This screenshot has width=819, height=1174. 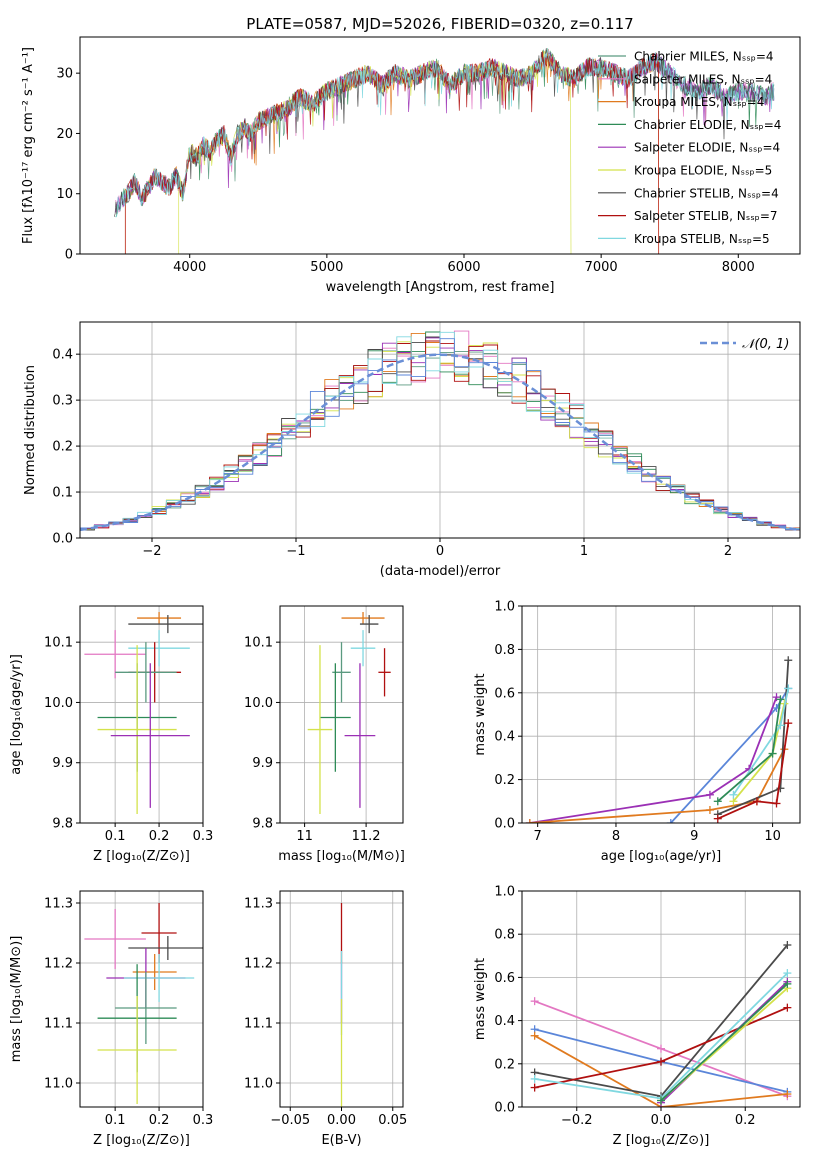 I want to click on x-tick-label: 2, so click(x=728, y=551).